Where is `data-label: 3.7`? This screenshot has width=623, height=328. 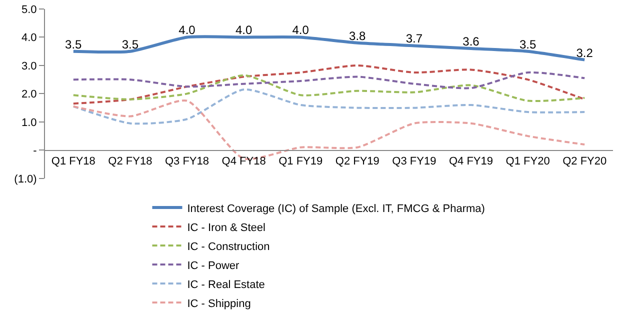
data-label: 3.7 is located at coordinates (414, 39).